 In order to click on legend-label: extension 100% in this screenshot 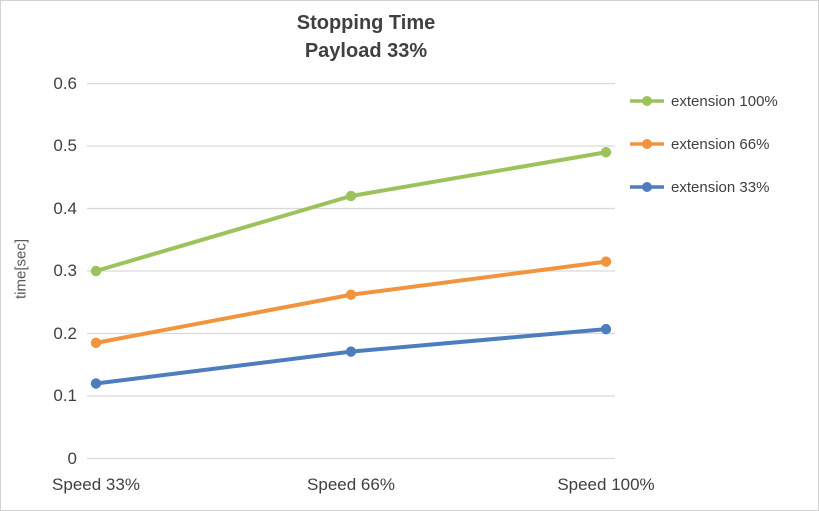, I will do `click(724, 101)`.